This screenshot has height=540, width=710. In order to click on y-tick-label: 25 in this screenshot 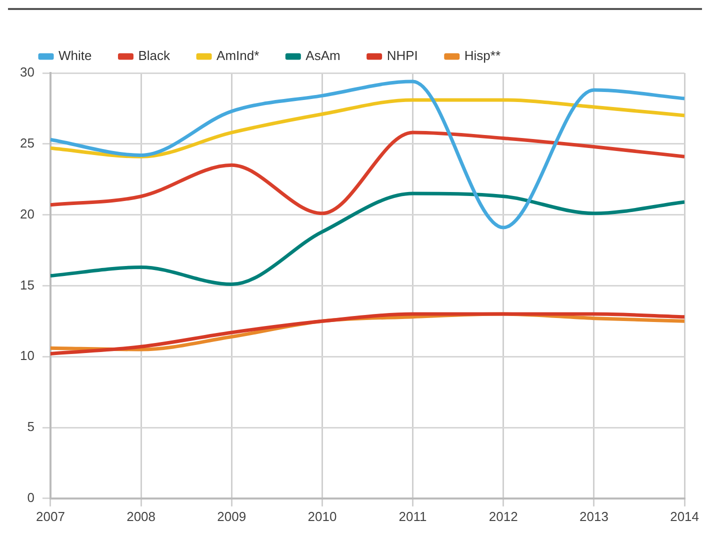, I will do `click(27, 142)`.